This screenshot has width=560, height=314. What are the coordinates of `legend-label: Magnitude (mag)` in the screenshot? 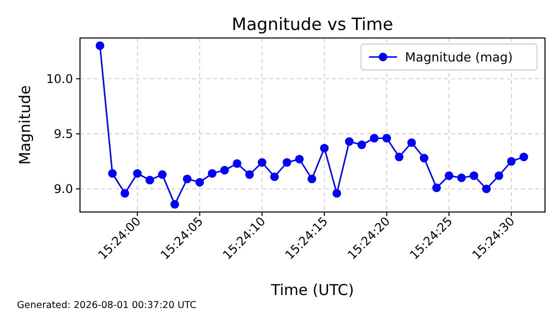 It's located at (459, 56).